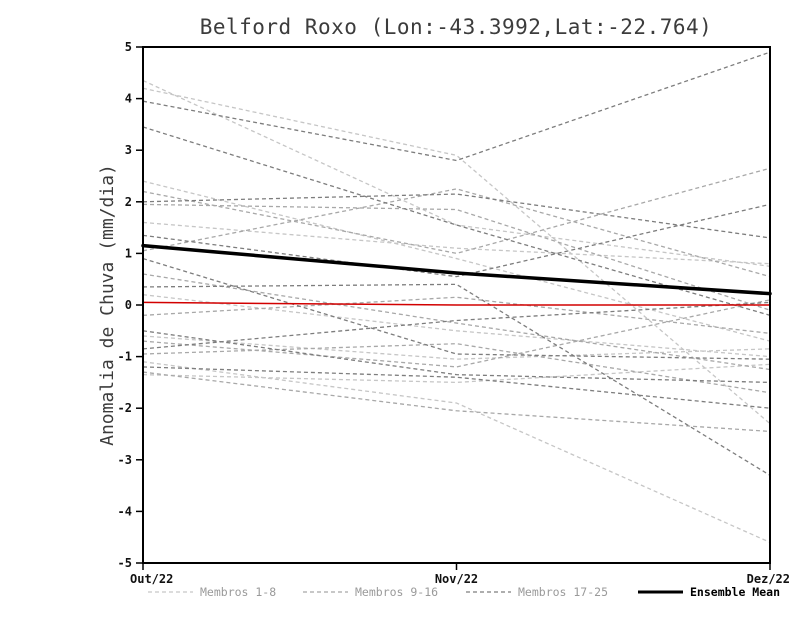 The height and width of the screenshot is (618, 800). I want to click on y-tick-label: 2, so click(128, 202).